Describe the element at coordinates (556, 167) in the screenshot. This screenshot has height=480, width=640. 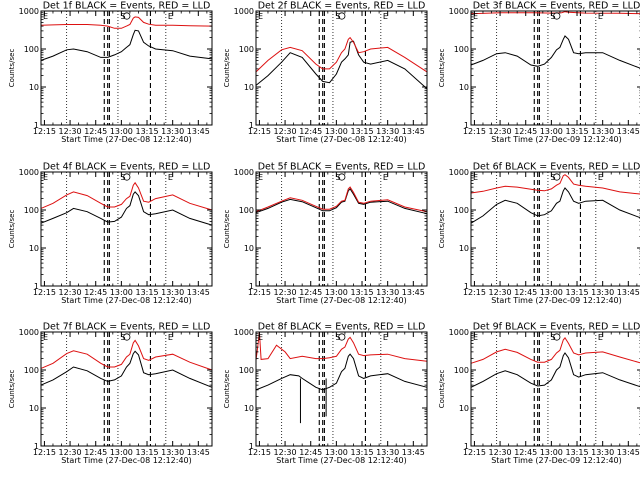
I see `chart-title: Det 6f BLACK = Events, RED = LLD` at that location.